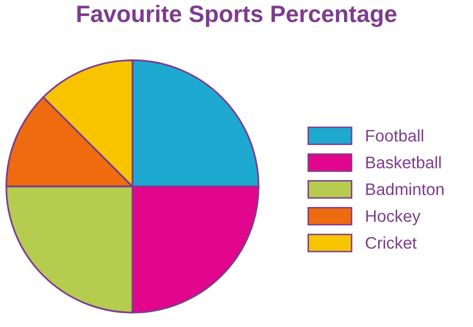  I want to click on chart-title: Favourite Sports Percentage, so click(236, 16).